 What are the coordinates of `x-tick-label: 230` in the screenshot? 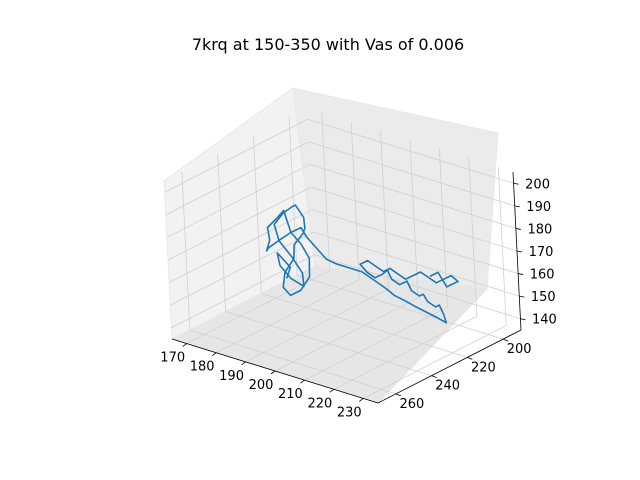 It's located at (349, 412).